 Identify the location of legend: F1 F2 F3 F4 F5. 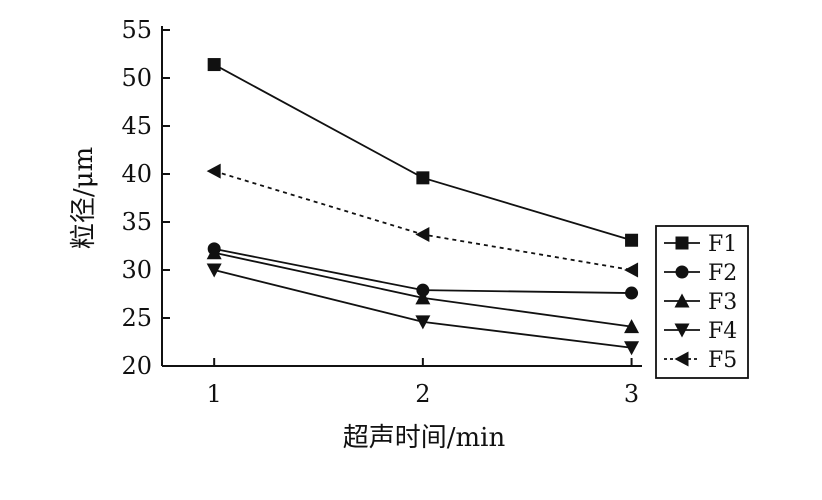
(702, 302).